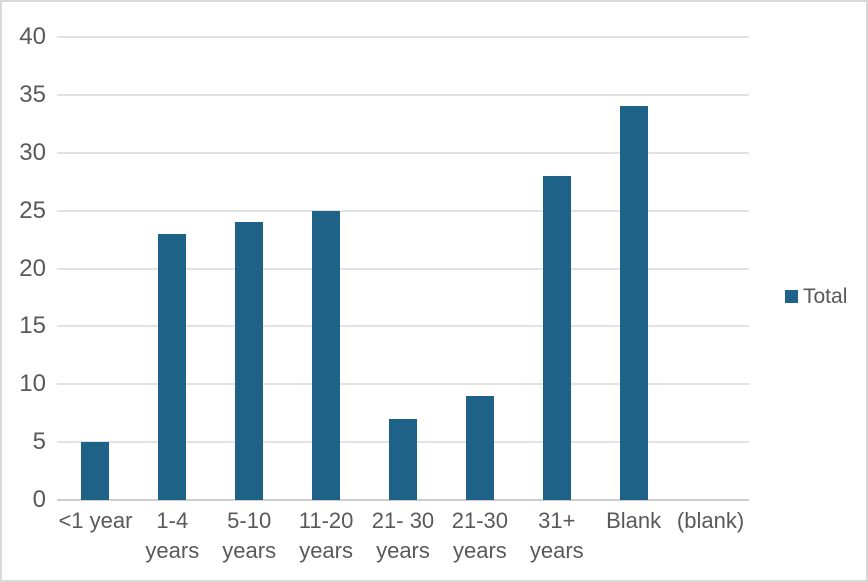 This screenshot has height=582, width=868. What do you see at coordinates (32, 152) in the screenshot?
I see `y-axis-tick-label: 30` at bounding box center [32, 152].